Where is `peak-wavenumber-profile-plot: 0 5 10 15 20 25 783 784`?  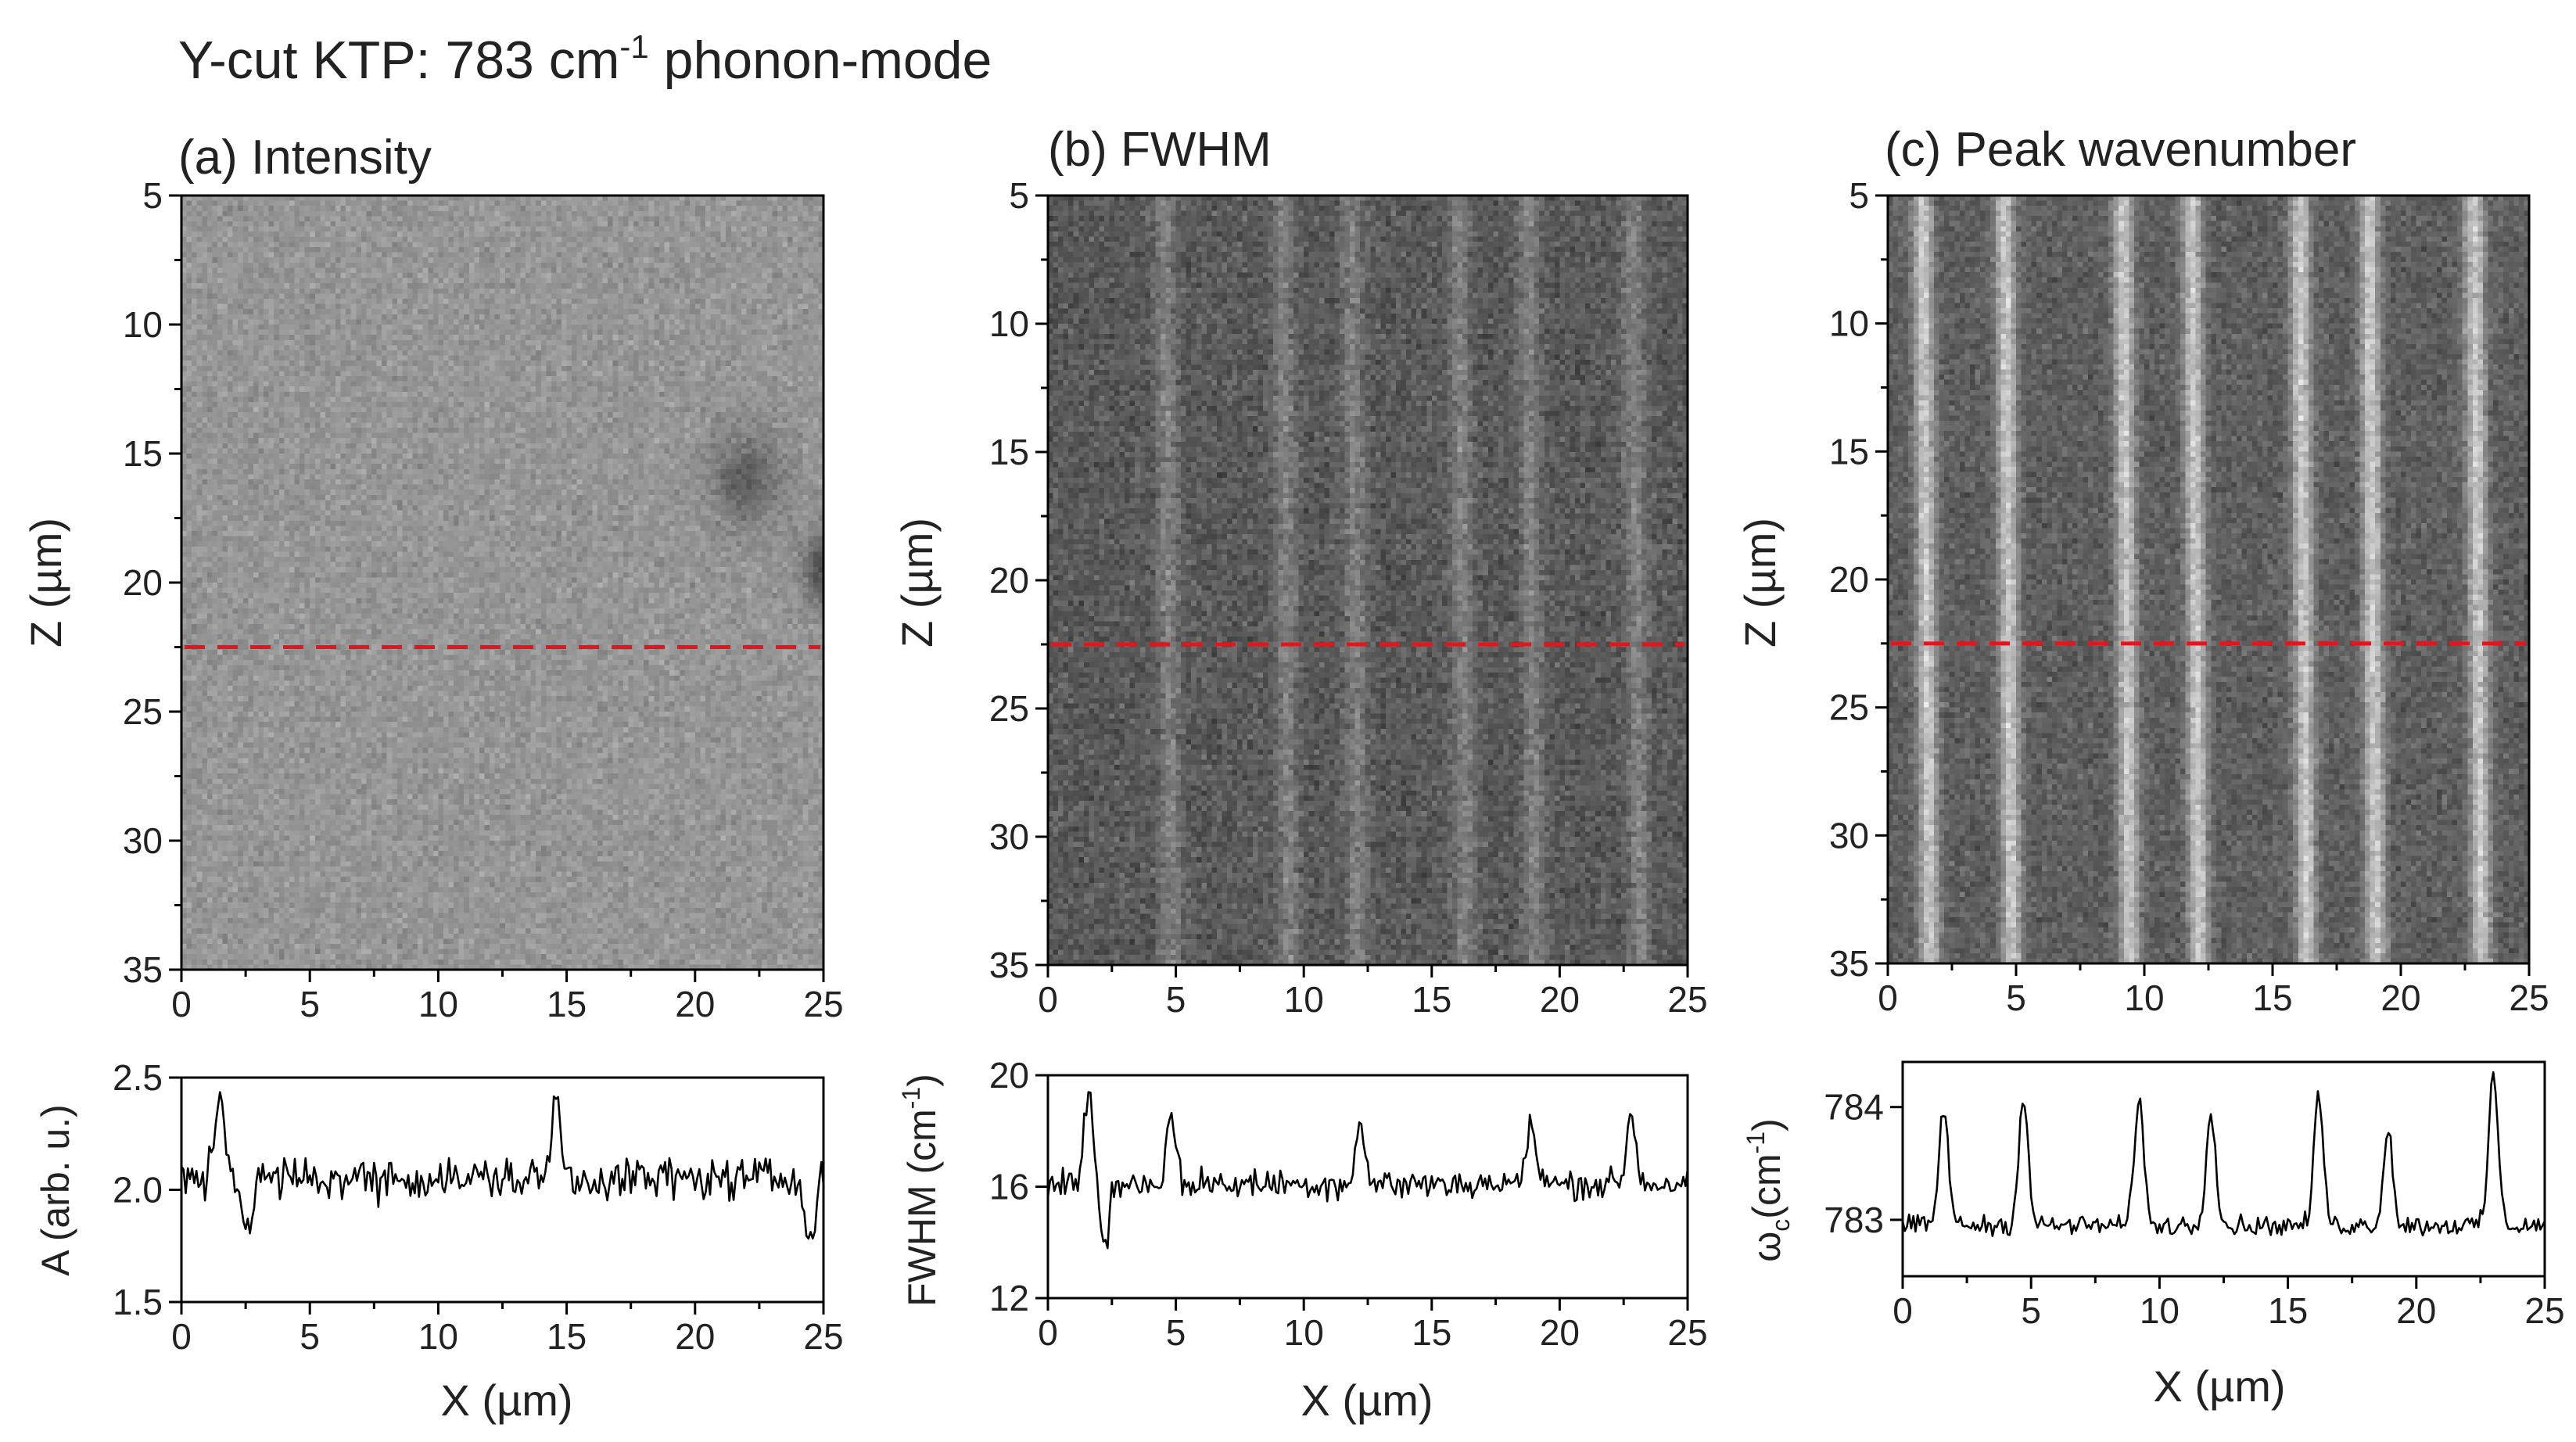 peak-wavenumber-profile-plot: 0 5 10 15 20 25 783 784 is located at coordinates (2194, 1196).